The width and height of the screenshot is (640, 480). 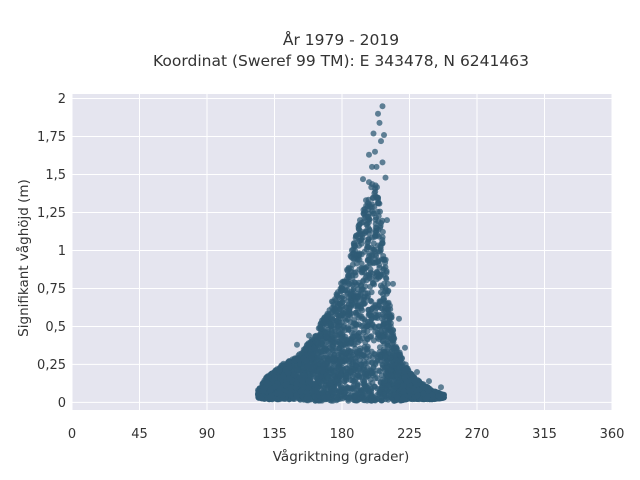 What do you see at coordinates (341, 456) in the screenshot?
I see `x-axis-title: Vågriktning (grader)` at bounding box center [341, 456].